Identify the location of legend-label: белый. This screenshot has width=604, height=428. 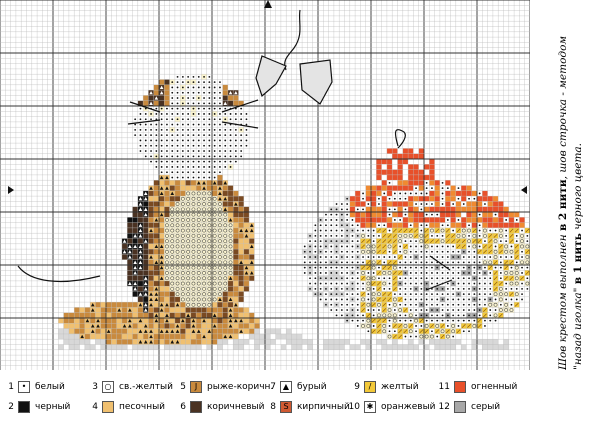
(50, 387).